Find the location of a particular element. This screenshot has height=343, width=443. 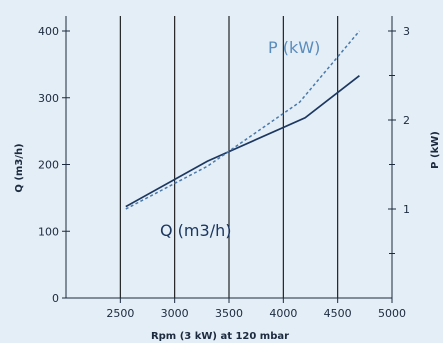

y-tick-label-400: 400 is located at coordinates (48, 31).